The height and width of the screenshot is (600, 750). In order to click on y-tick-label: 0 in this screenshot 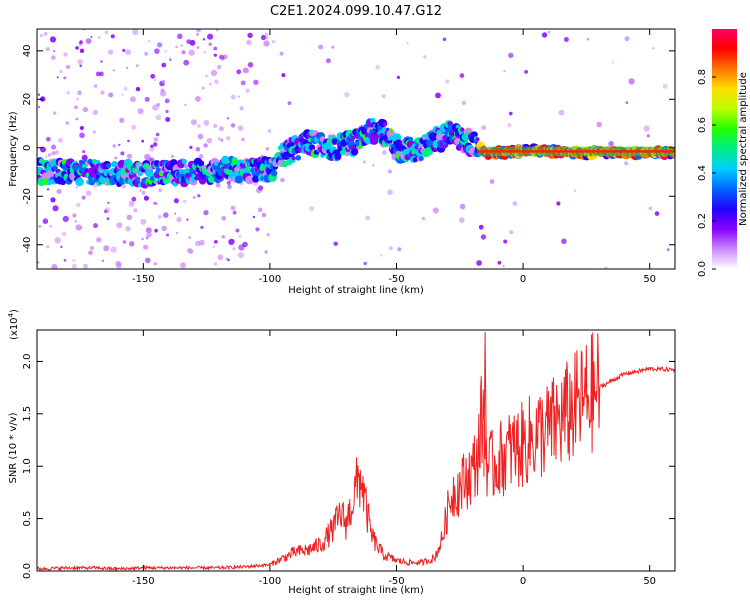, I will do `click(27, 148)`.